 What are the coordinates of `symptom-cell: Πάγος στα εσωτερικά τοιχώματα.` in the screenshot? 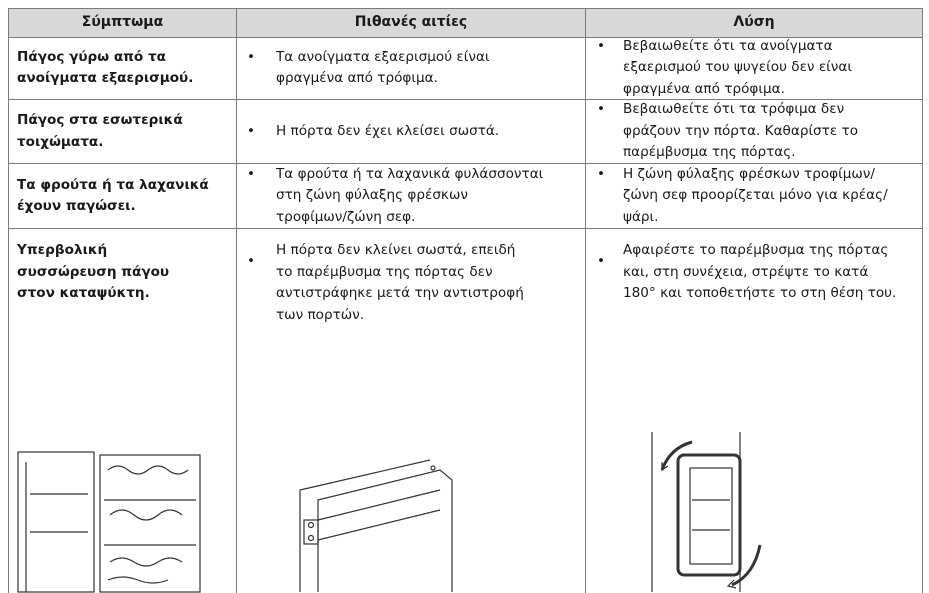 It's located at (122, 132).